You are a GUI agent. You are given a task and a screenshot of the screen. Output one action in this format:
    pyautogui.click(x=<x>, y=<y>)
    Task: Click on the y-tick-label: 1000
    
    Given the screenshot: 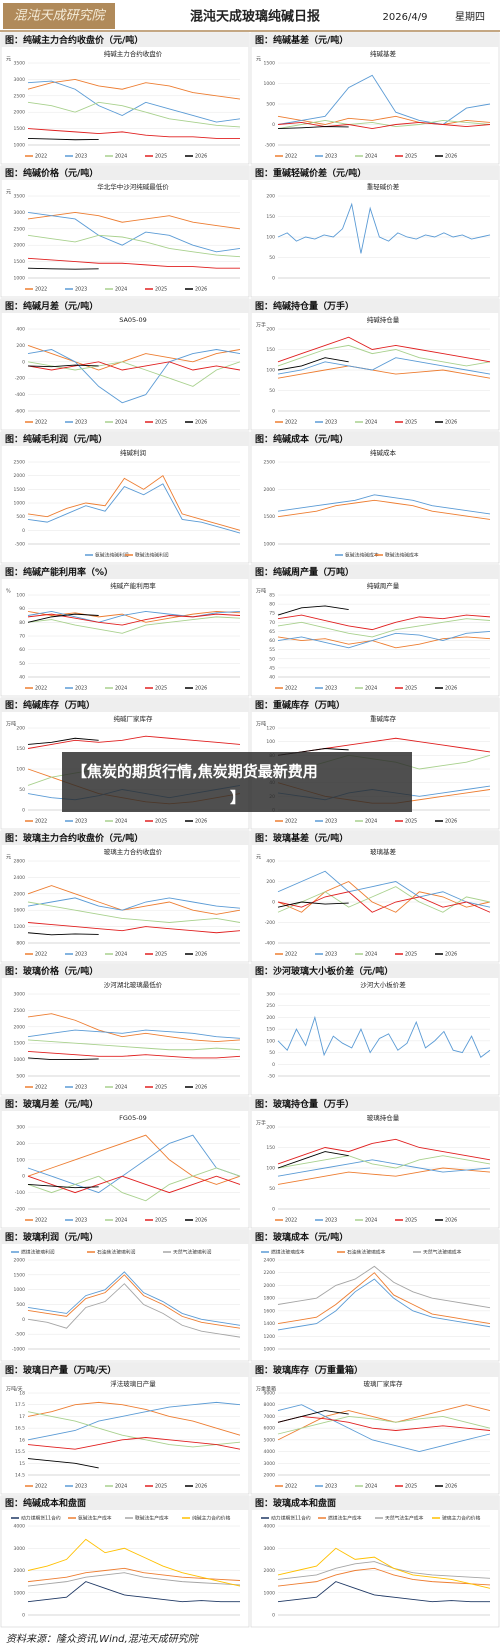 What is the action you would take?
    pyautogui.click(x=20, y=279)
    